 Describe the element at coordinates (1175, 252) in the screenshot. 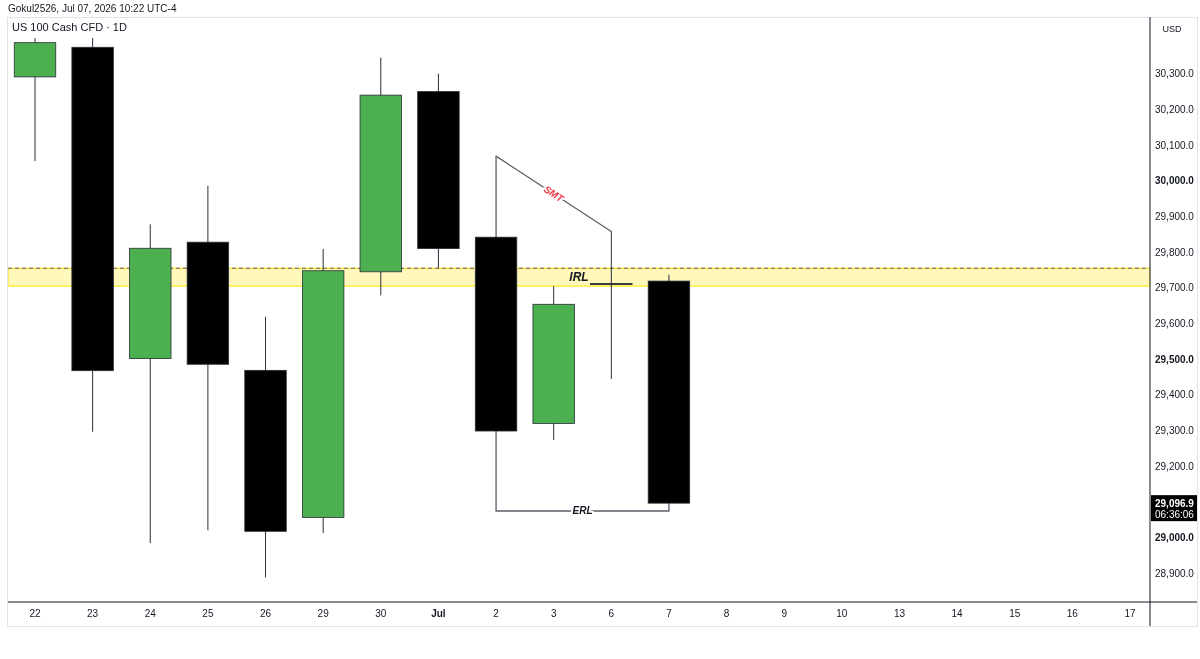

I see `y-tick-label: 29,800.0` at that location.